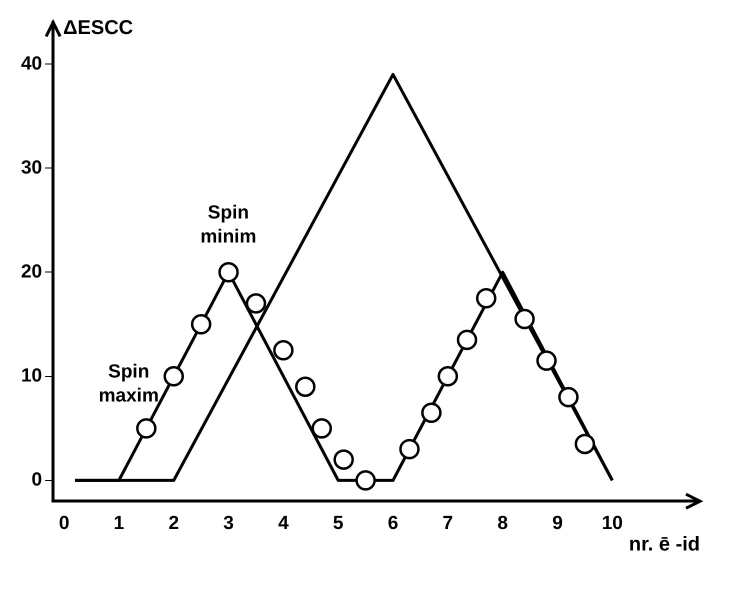 This screenshot has height=592, width=732. I want to click on x-tick-label: 5, so click(338, 523).